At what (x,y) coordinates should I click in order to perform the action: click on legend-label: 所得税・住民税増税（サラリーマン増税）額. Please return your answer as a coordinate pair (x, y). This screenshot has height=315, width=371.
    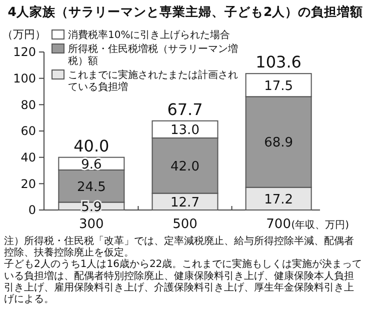
    Looking at the image, I should click on (153, 55).